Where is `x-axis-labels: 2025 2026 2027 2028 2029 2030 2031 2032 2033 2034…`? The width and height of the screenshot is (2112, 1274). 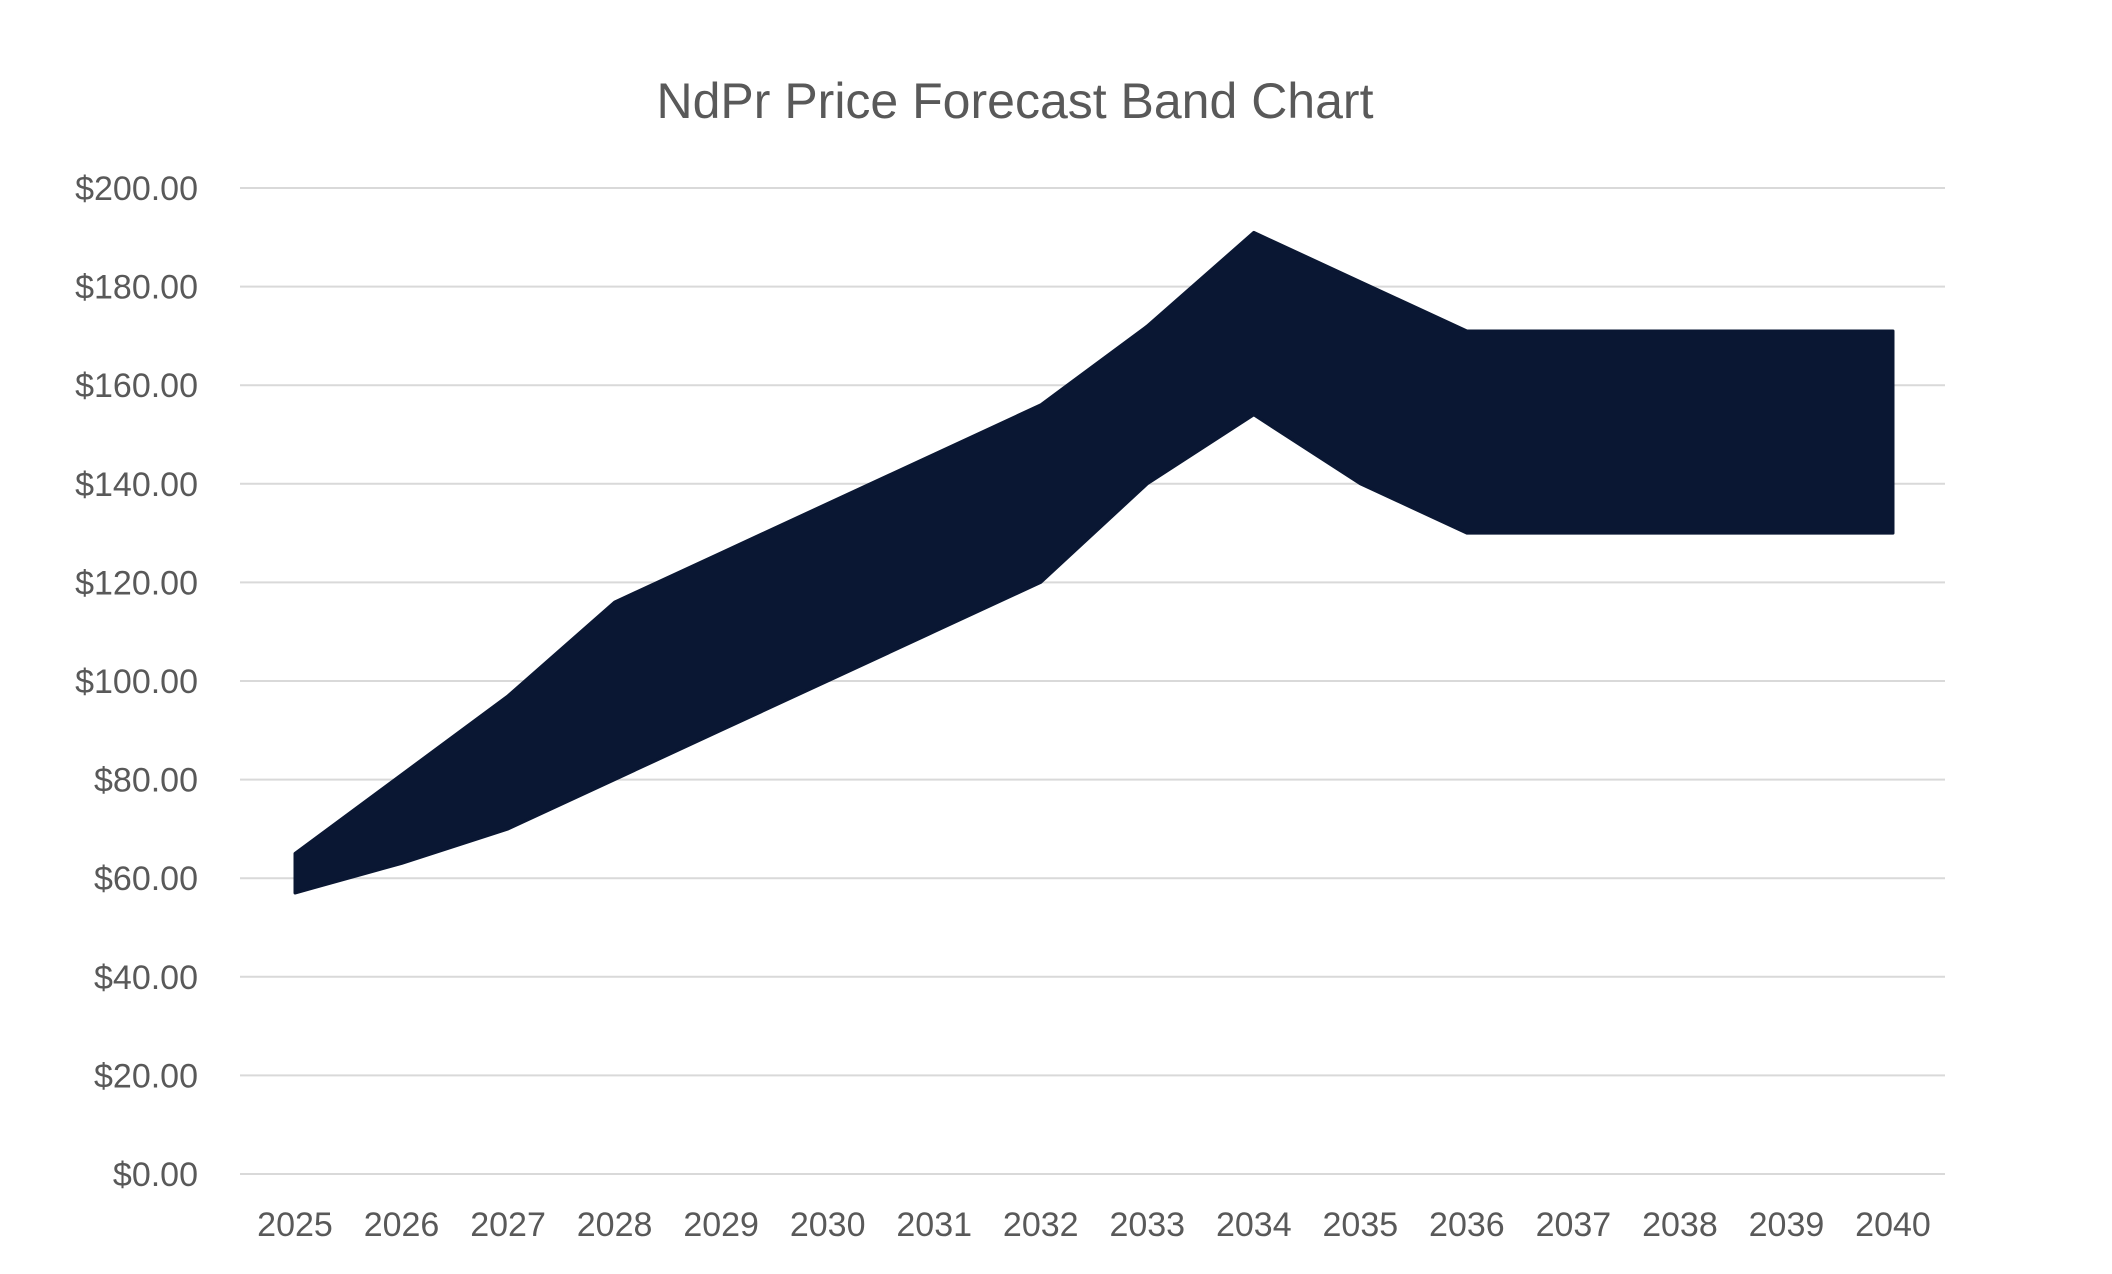
x-axis-labels: 2025 2026 2027 2028 2029 2030 2031 2032 2033 2034… is located at coordinates (1094, 1225).